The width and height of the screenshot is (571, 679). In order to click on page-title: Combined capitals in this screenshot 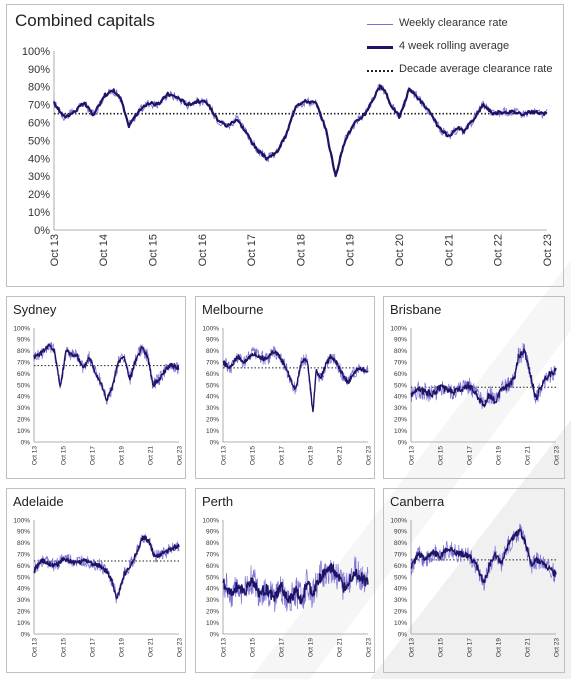, I will do `click(85, 20)`.